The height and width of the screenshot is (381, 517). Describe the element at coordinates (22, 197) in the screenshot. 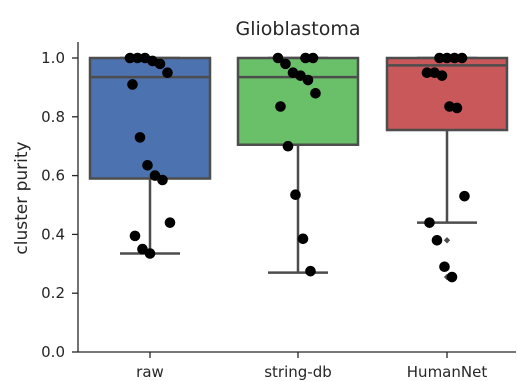

I see `y-axis-label: cluster purity` at that location.